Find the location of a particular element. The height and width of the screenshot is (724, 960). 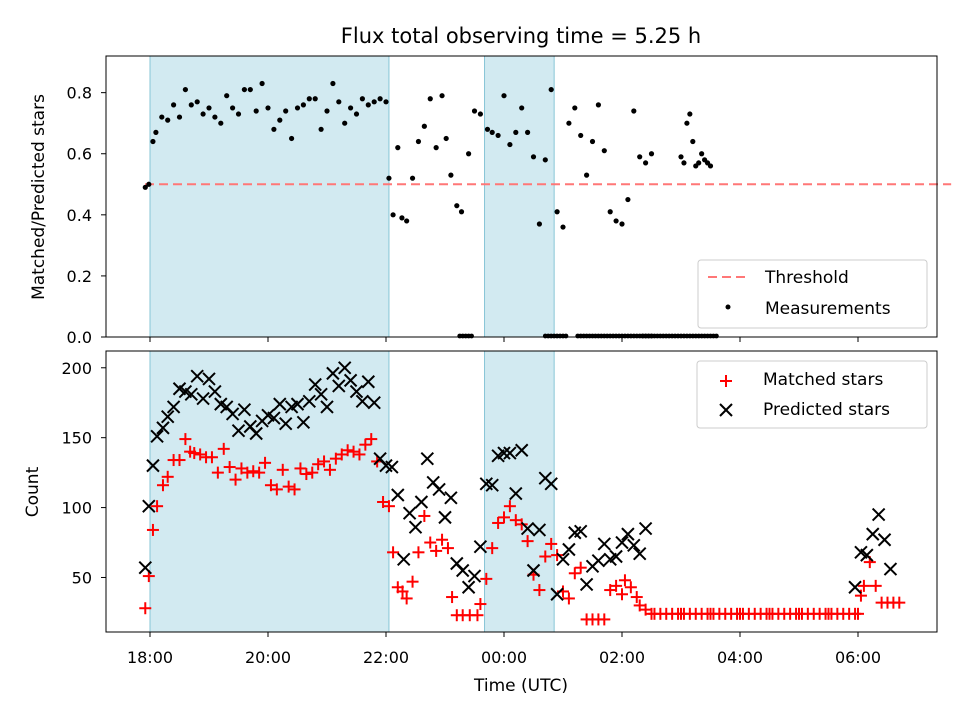

ratio-y-ticks: 0.0 0.2 0.4 0.6 0.8 is located at coordinates (86, 215).